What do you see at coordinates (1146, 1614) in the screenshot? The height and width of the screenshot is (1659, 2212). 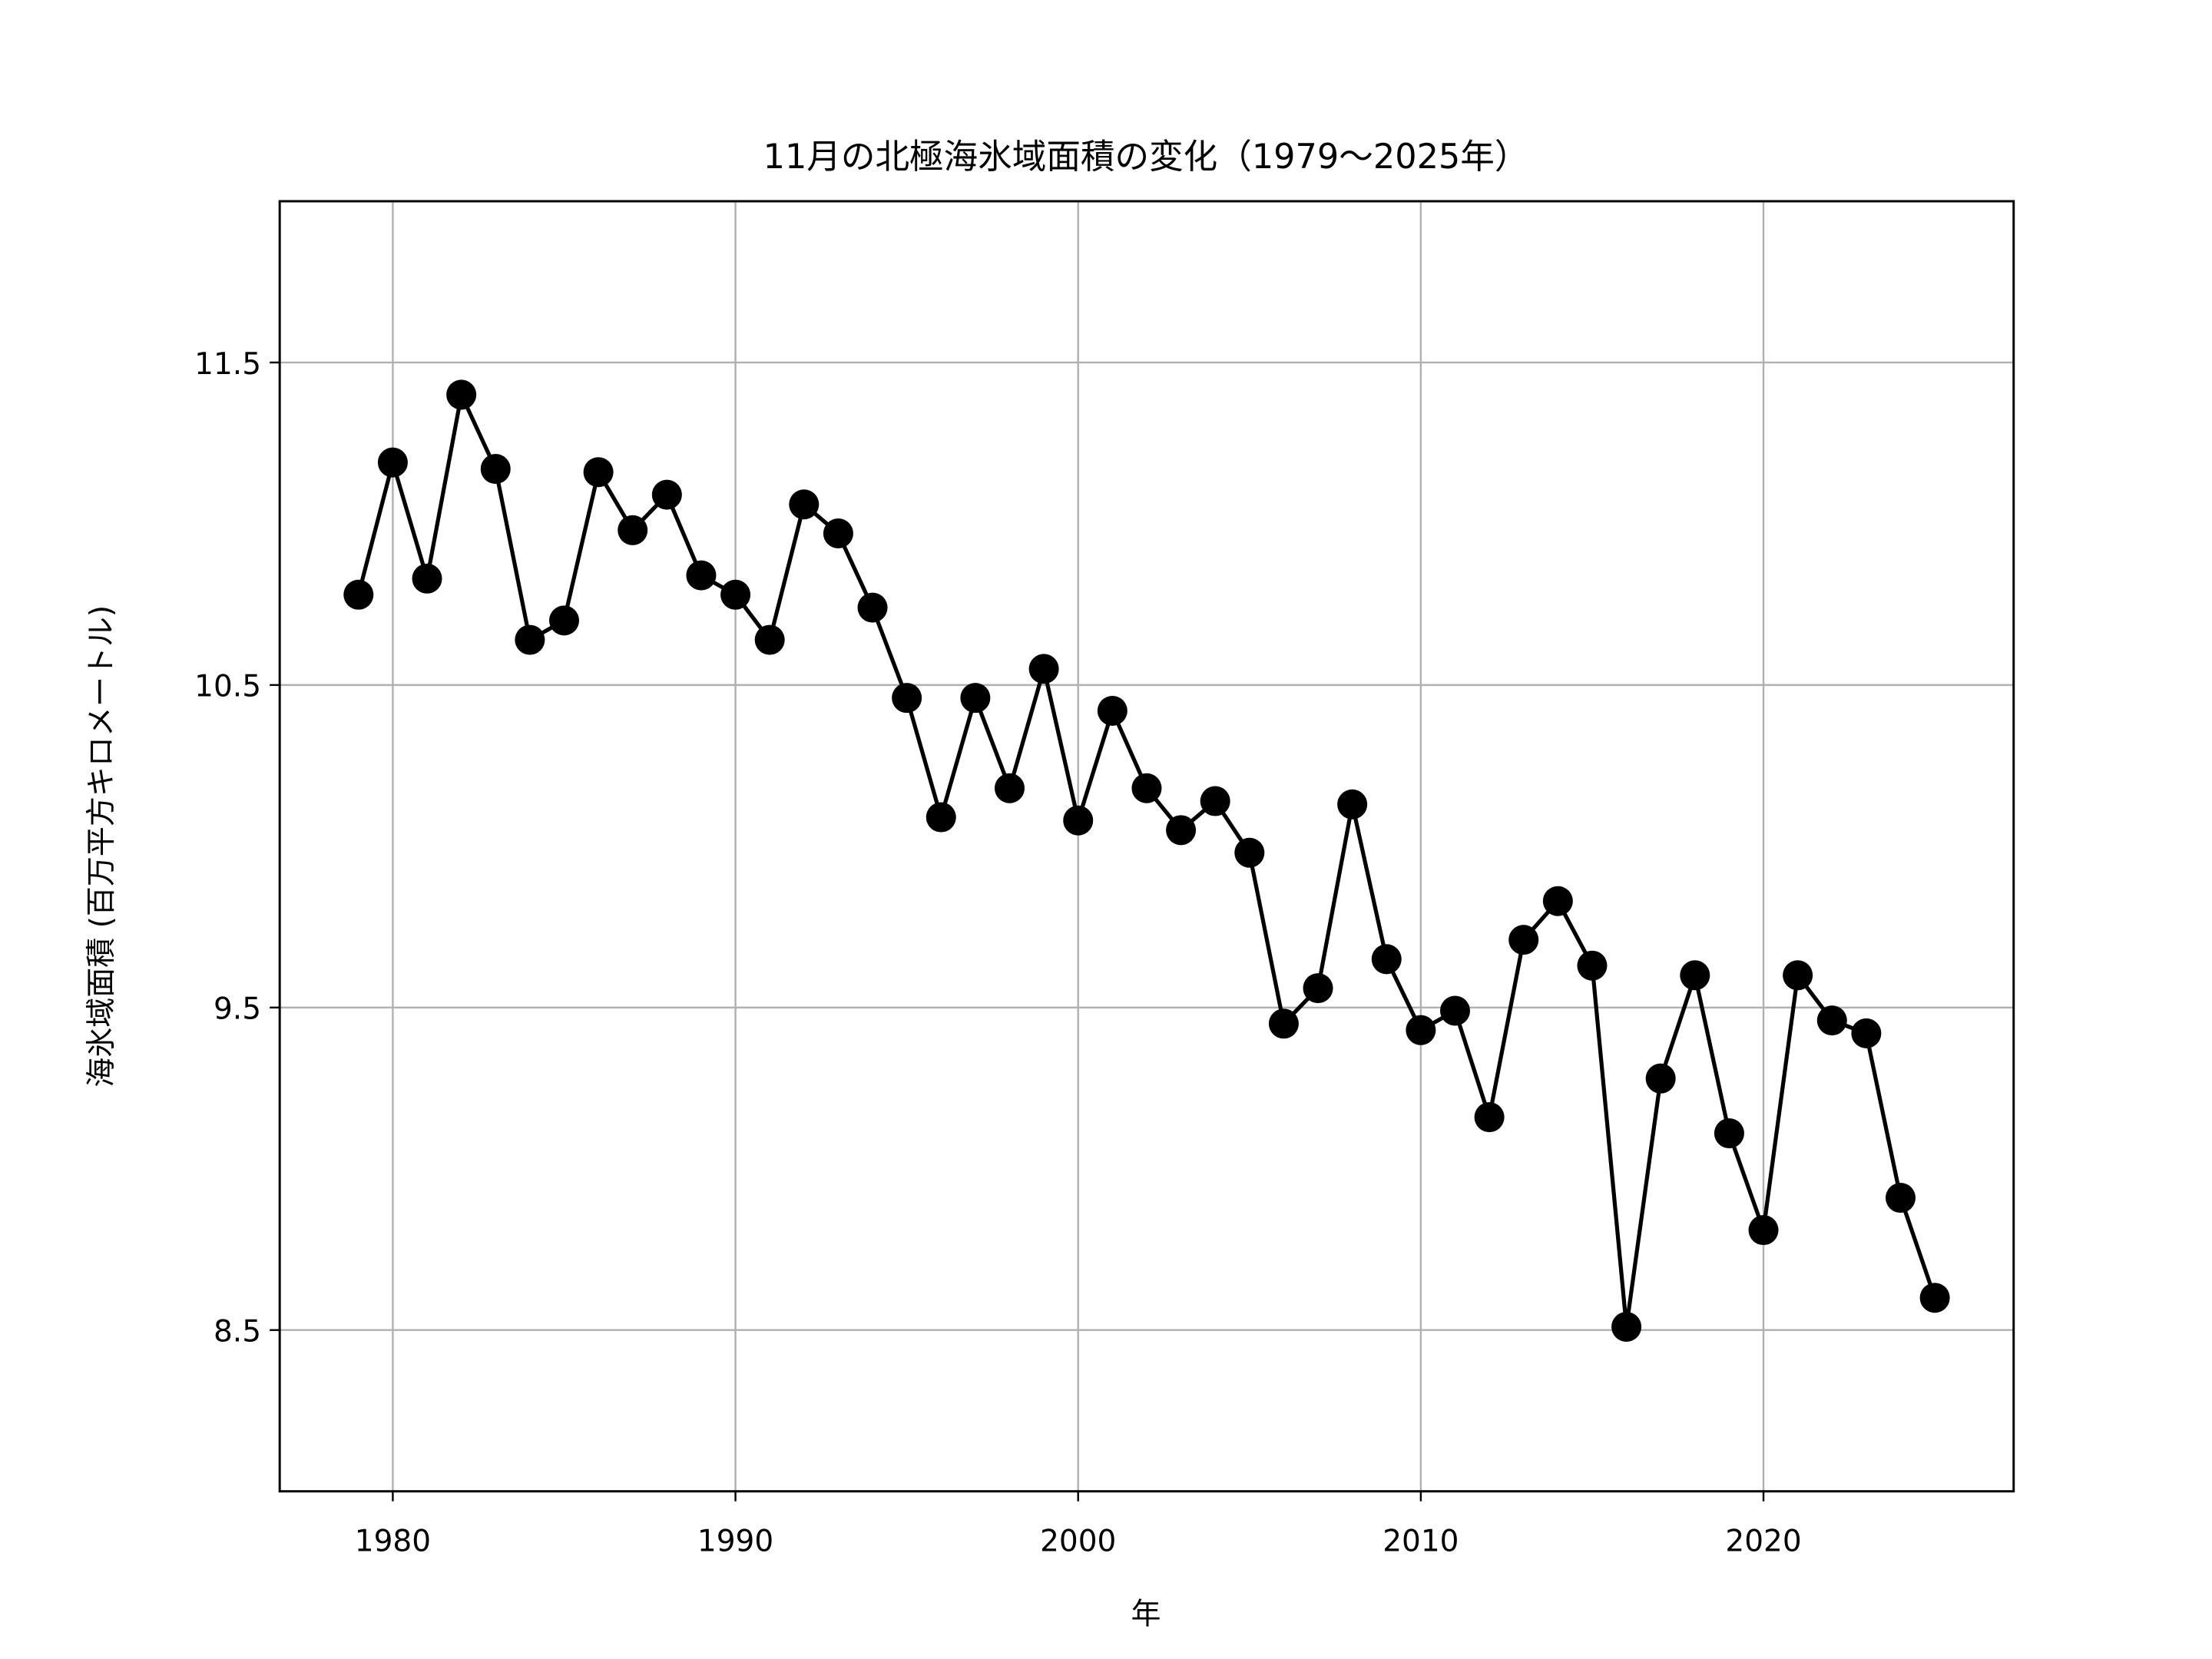 I see `x-axis-label: 年` at bounding box center [1146, 1614].